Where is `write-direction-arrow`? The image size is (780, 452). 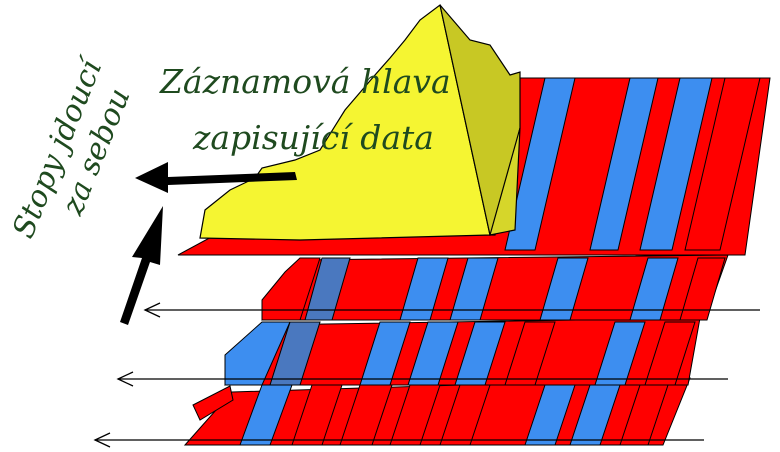
write-direction-arrow is located at coordinates (216, 177).